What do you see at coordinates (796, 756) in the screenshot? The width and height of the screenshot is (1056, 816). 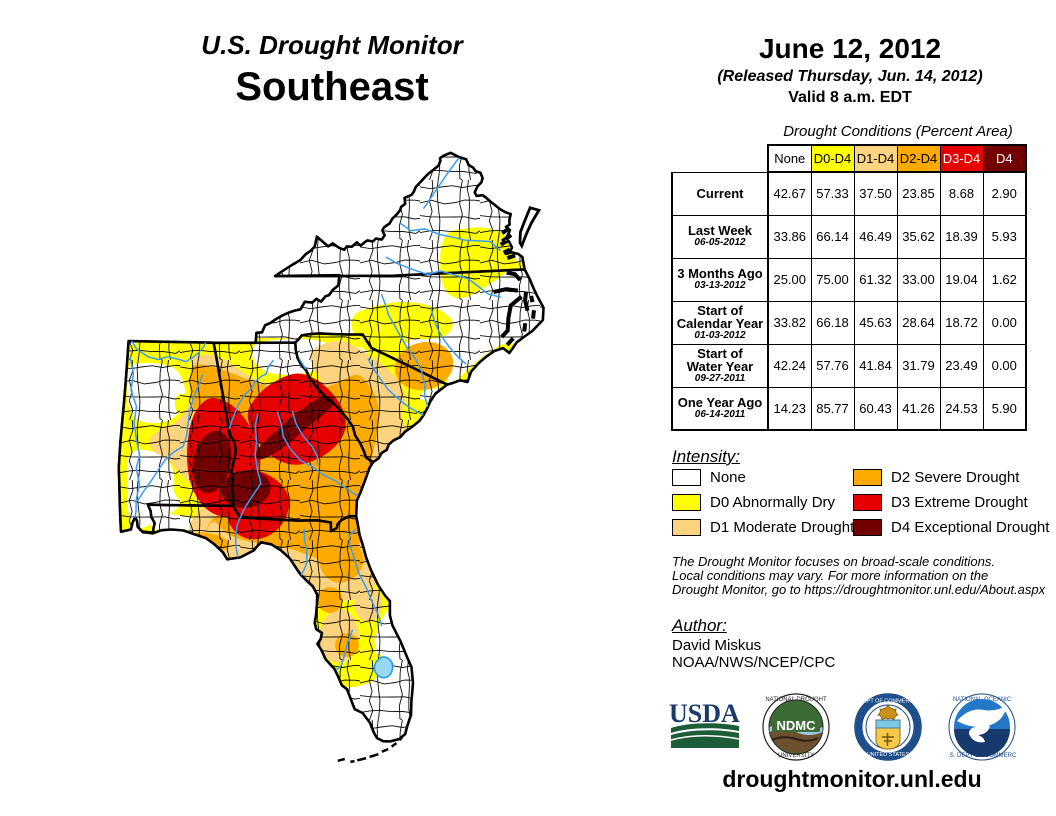 I see `svg-text: UNIVERSITY` at bounding box center [796, 756].